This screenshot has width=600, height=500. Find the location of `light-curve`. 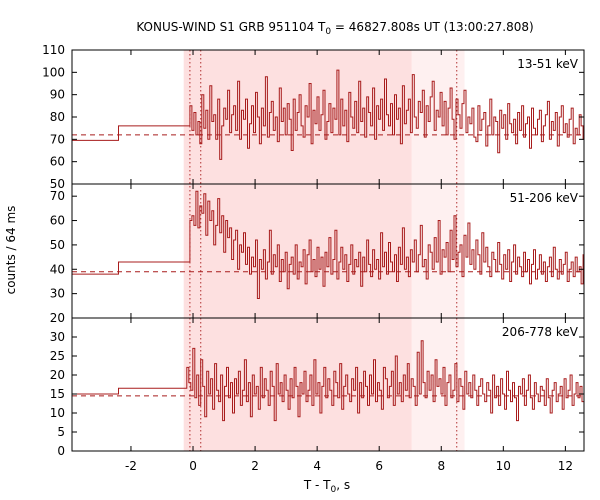

light-curve is located at coordinates (328, 381).